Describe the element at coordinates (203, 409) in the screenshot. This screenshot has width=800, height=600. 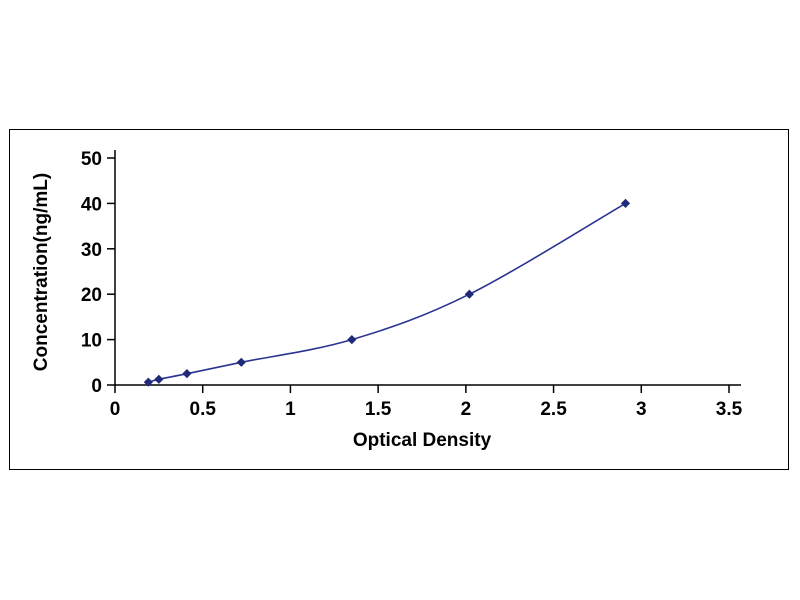
I see `x-tick-label: 0.5` at that location.